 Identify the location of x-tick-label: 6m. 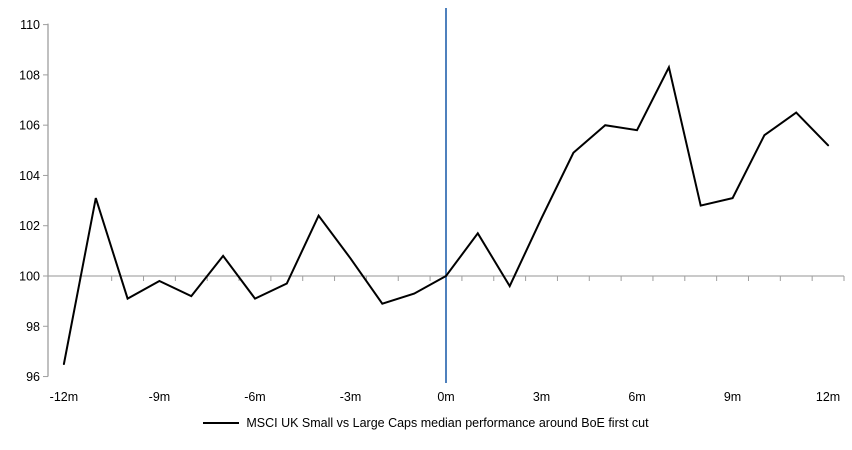
(636, 397).